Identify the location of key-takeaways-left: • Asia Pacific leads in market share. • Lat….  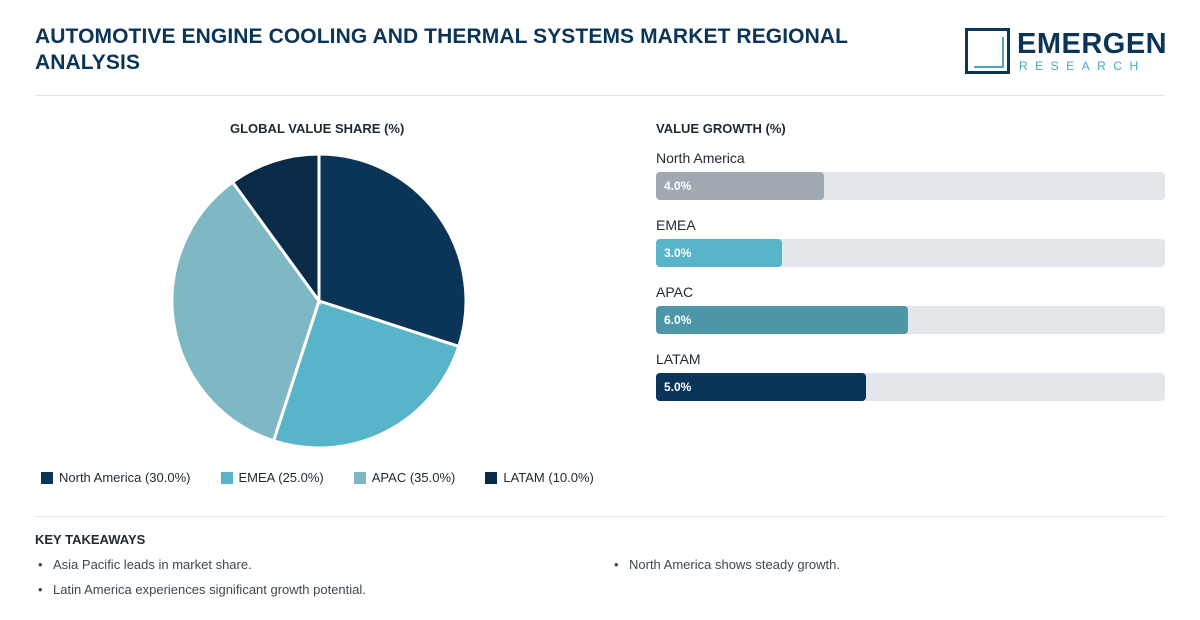
(202, 582).